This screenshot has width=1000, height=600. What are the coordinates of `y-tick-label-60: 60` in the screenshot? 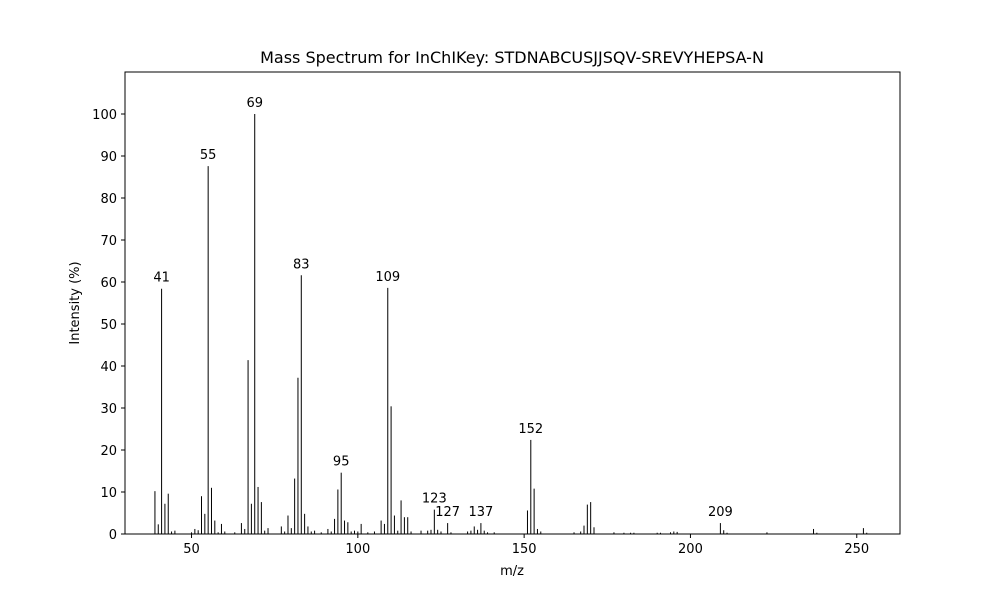 It's located at (108, 283).